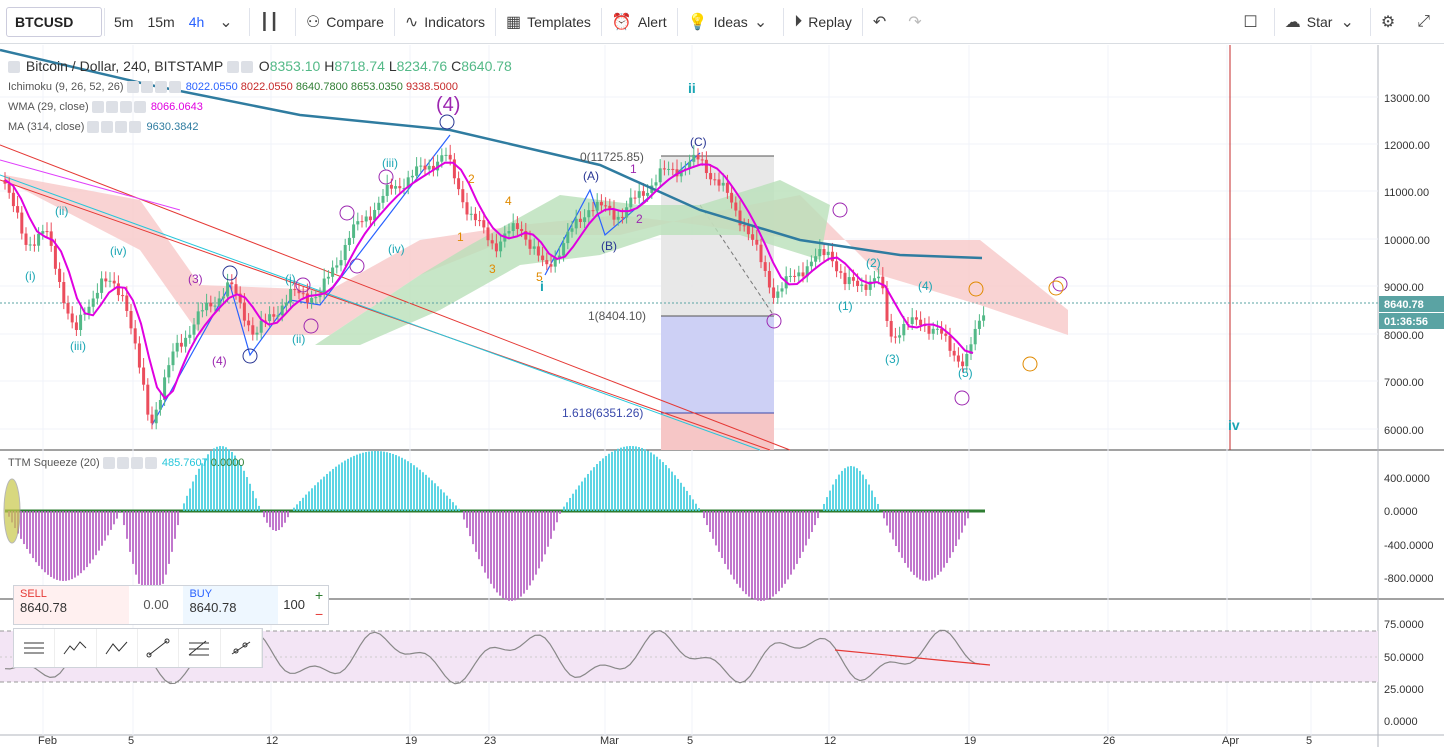 Image resolution: width=1444 pixels, height=752 pixels. Describe the element at coordinates (232, 67) in the screenshot. I see `eye-icon` at that location.